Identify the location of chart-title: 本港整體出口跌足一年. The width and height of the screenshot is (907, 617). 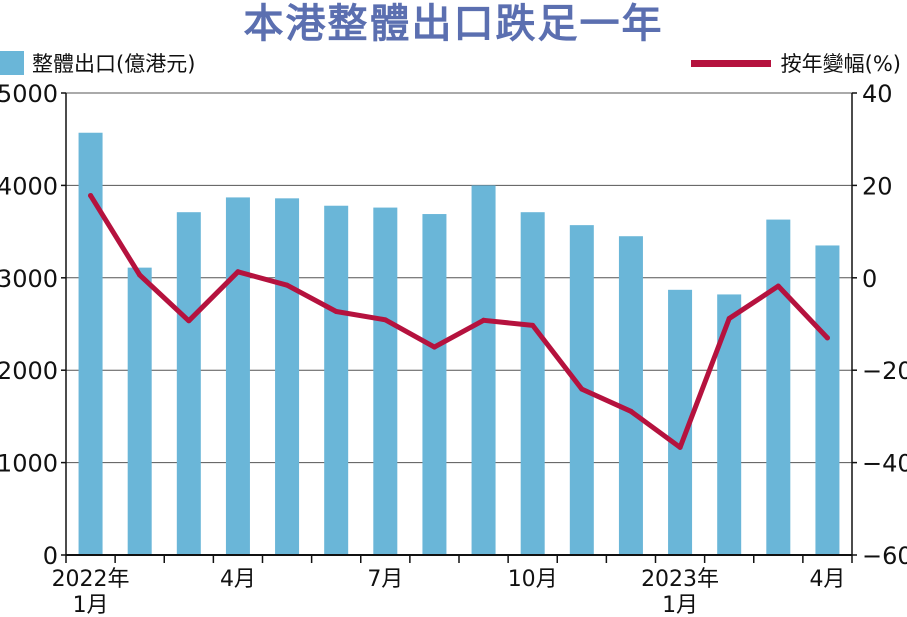
(453, 23).